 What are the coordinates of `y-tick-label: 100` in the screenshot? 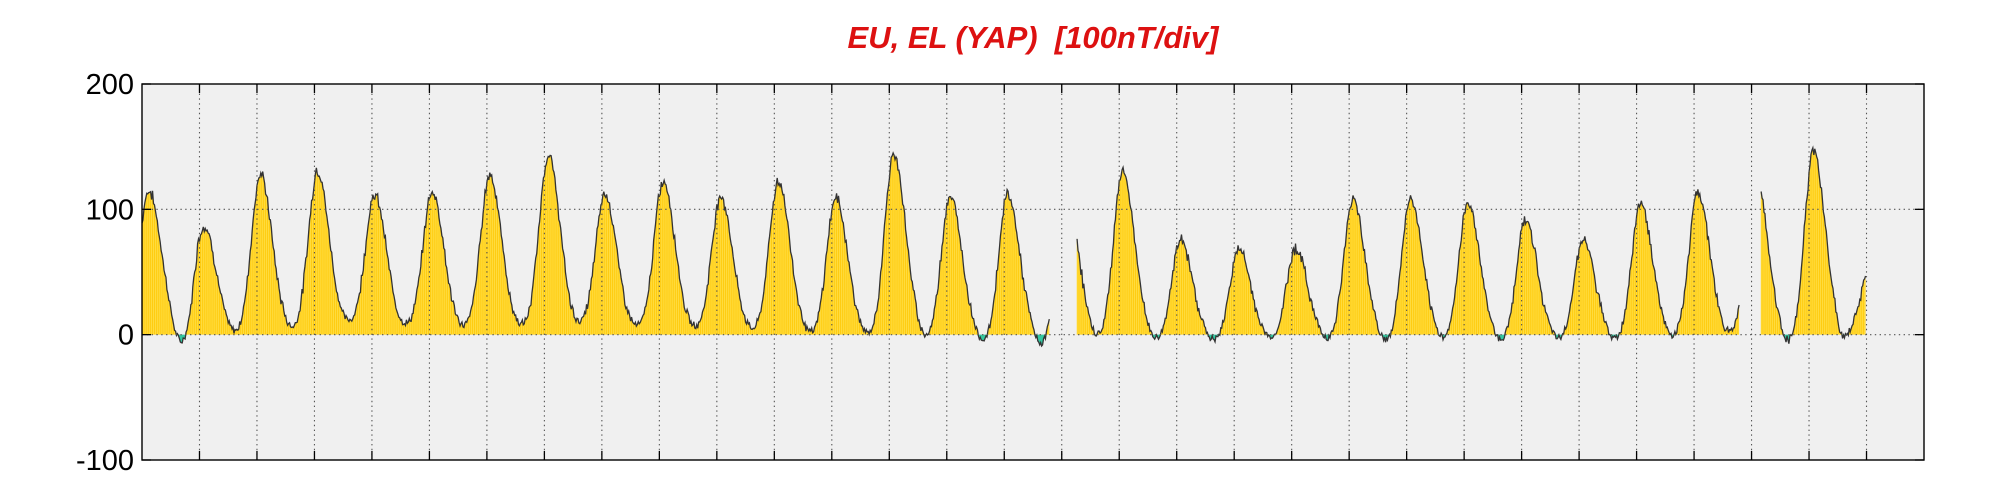 It's located at (110, 210).